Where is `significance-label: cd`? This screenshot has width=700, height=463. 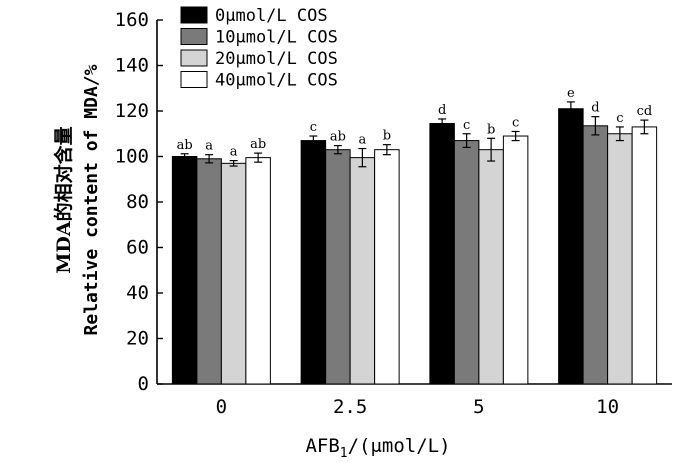
significance-label: cd is located at coordinates (645, 111).